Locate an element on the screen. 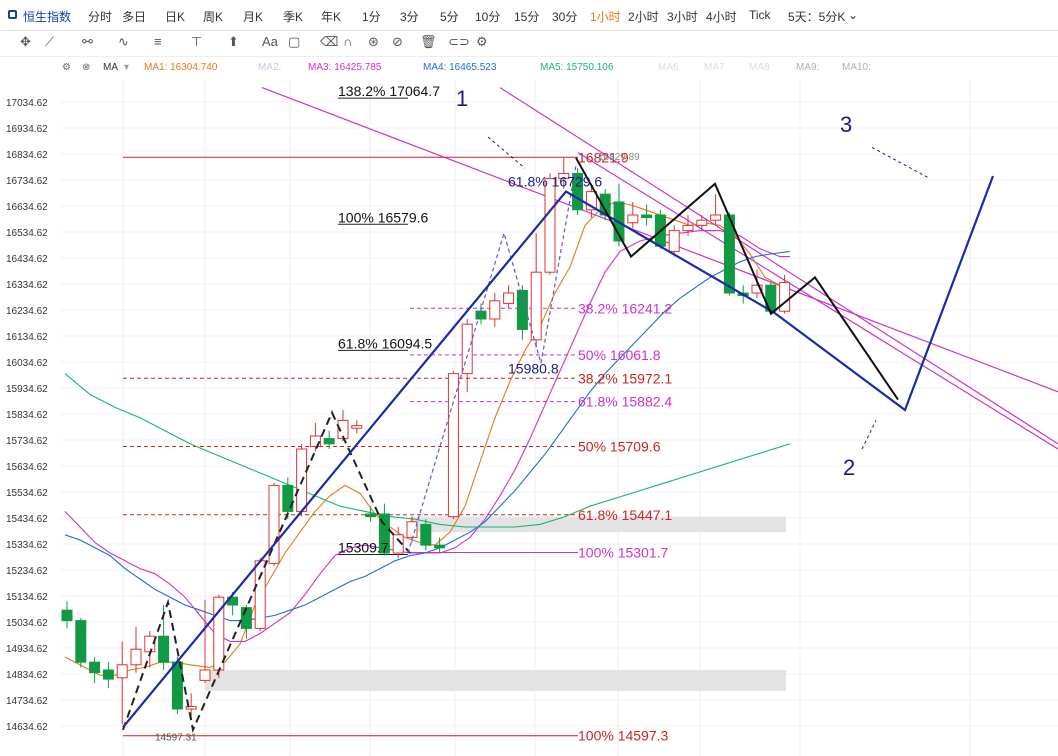 This screenshot has width=1058, height=756. ma-legend-10: MA10: is located at coordinates (856, 67).